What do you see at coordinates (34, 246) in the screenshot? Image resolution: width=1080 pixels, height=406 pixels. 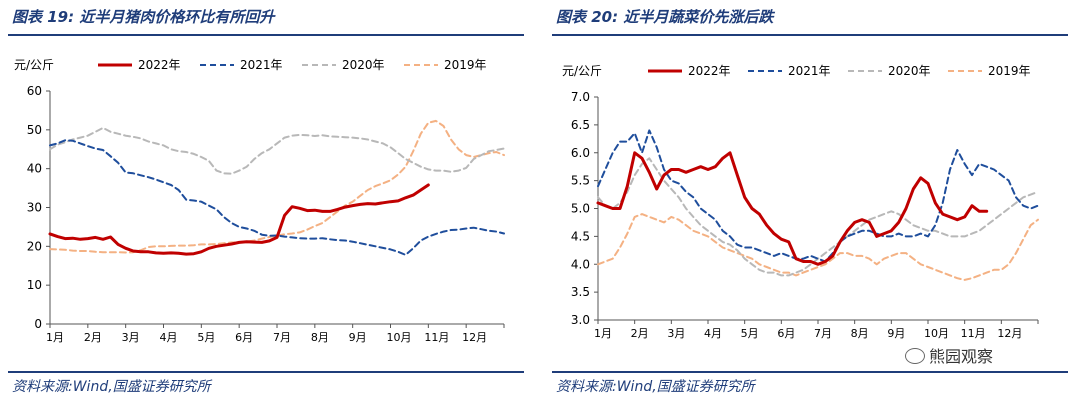 I see `y-tick-label: 20` at bounding box center [34, 246].